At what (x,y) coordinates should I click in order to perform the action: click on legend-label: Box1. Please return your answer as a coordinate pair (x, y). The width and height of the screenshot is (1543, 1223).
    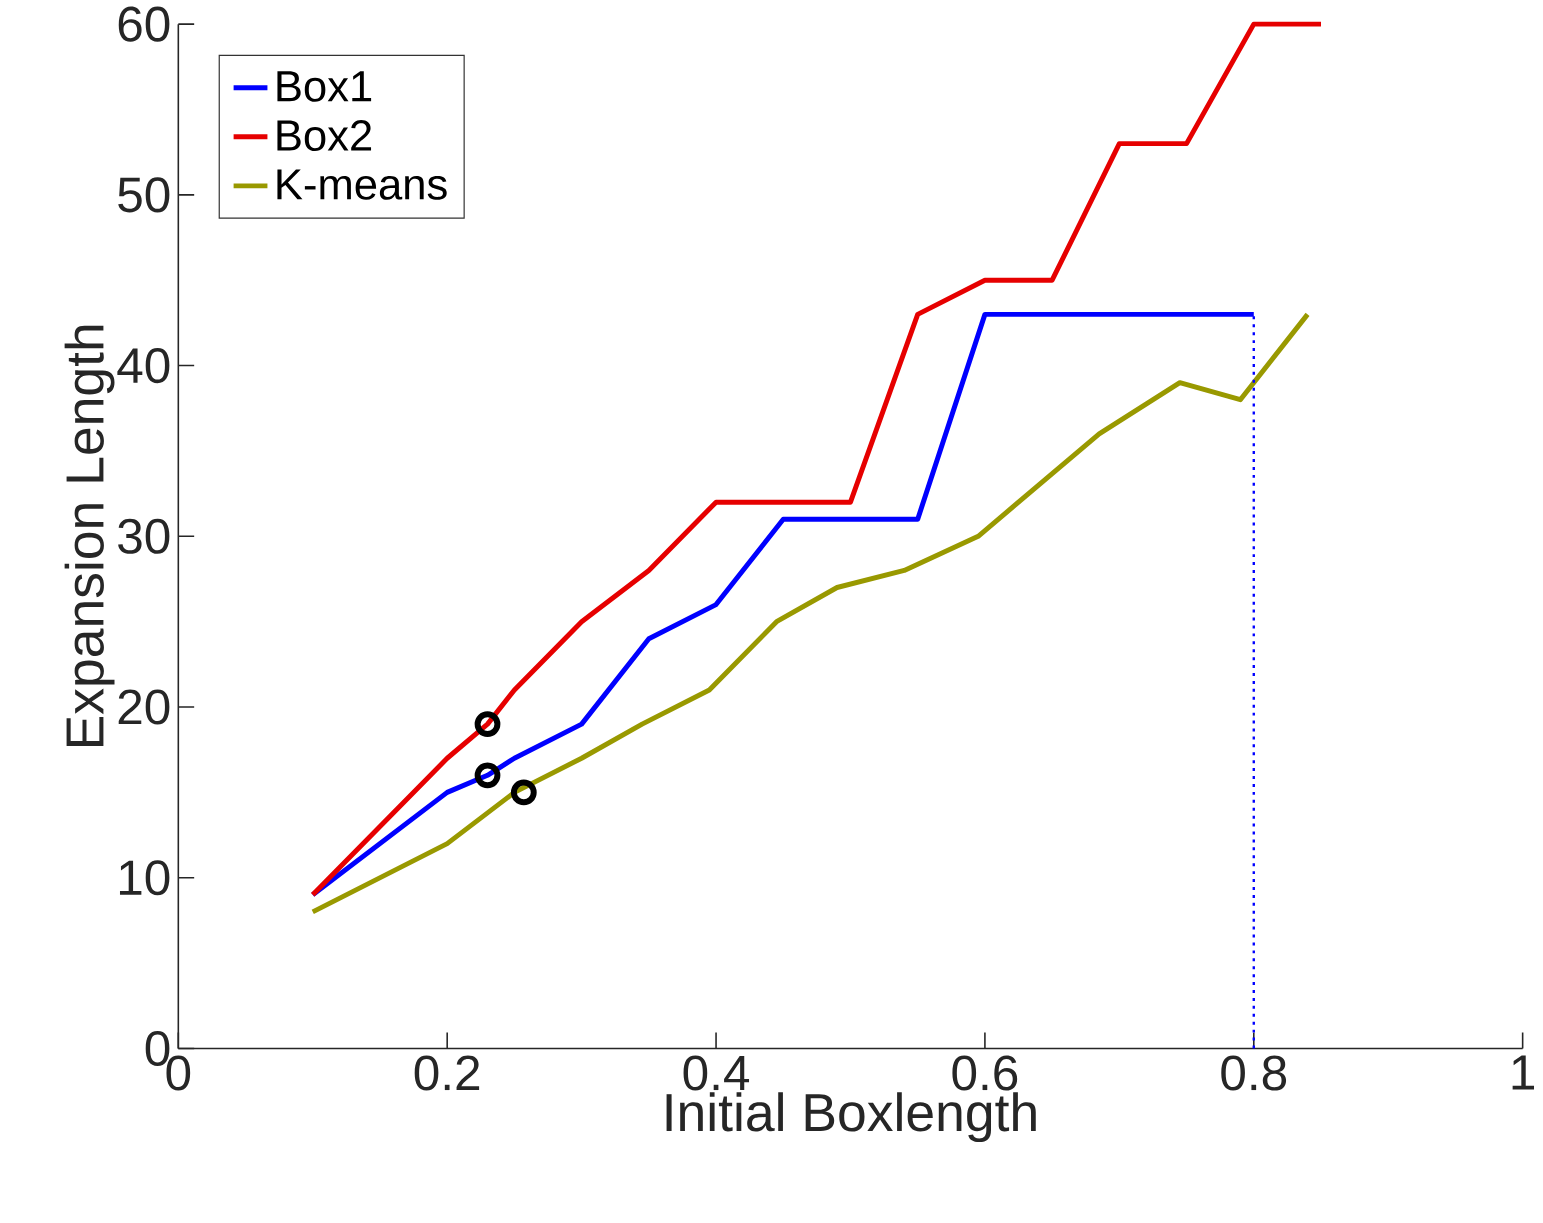
    Looking at the image, I should click on (324, 86).